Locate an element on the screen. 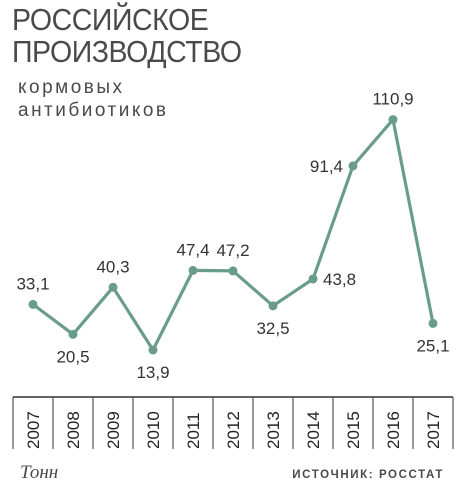  data-label: 110,9 is located at coordinates (392, 99).